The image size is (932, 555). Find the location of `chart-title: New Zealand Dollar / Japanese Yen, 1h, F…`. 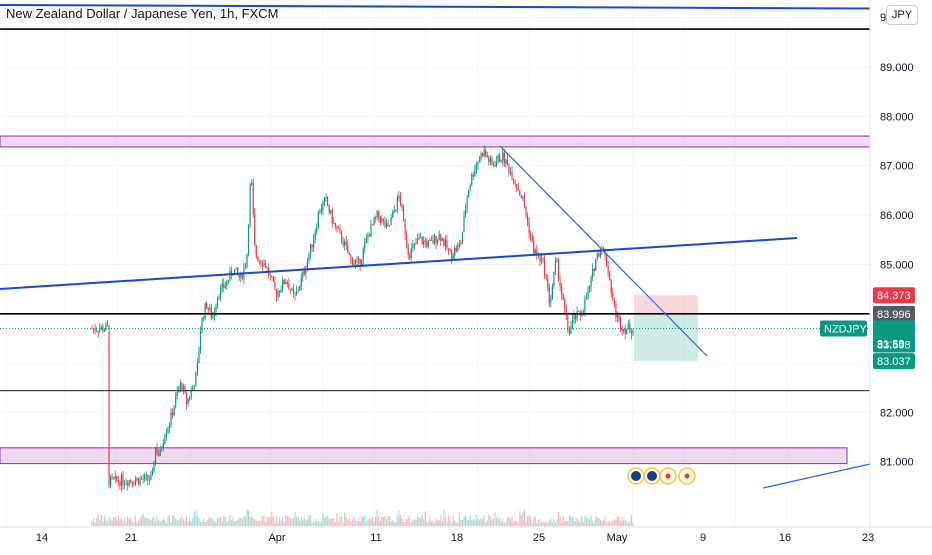

chart-title: New Zealand Dollar / Japanese Yen, 1h, F… is located at coordinates (142, 13).